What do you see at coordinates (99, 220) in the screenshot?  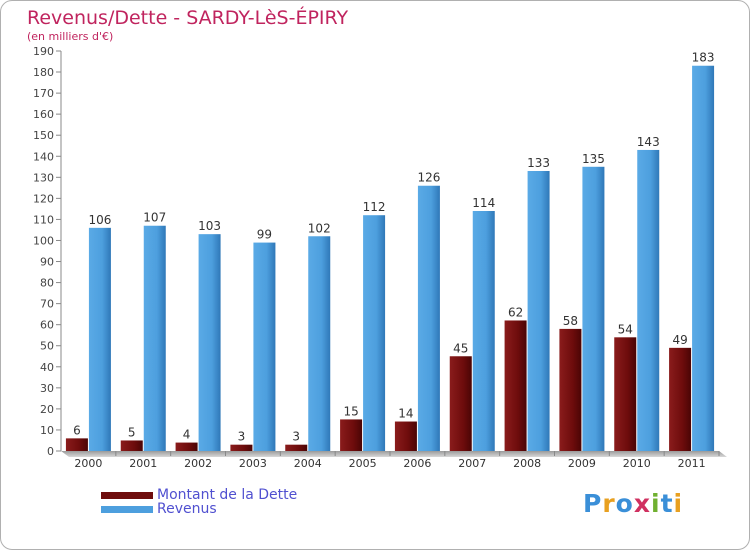 I see `data-label-revenue: 106` at bounding box center [99, 220].